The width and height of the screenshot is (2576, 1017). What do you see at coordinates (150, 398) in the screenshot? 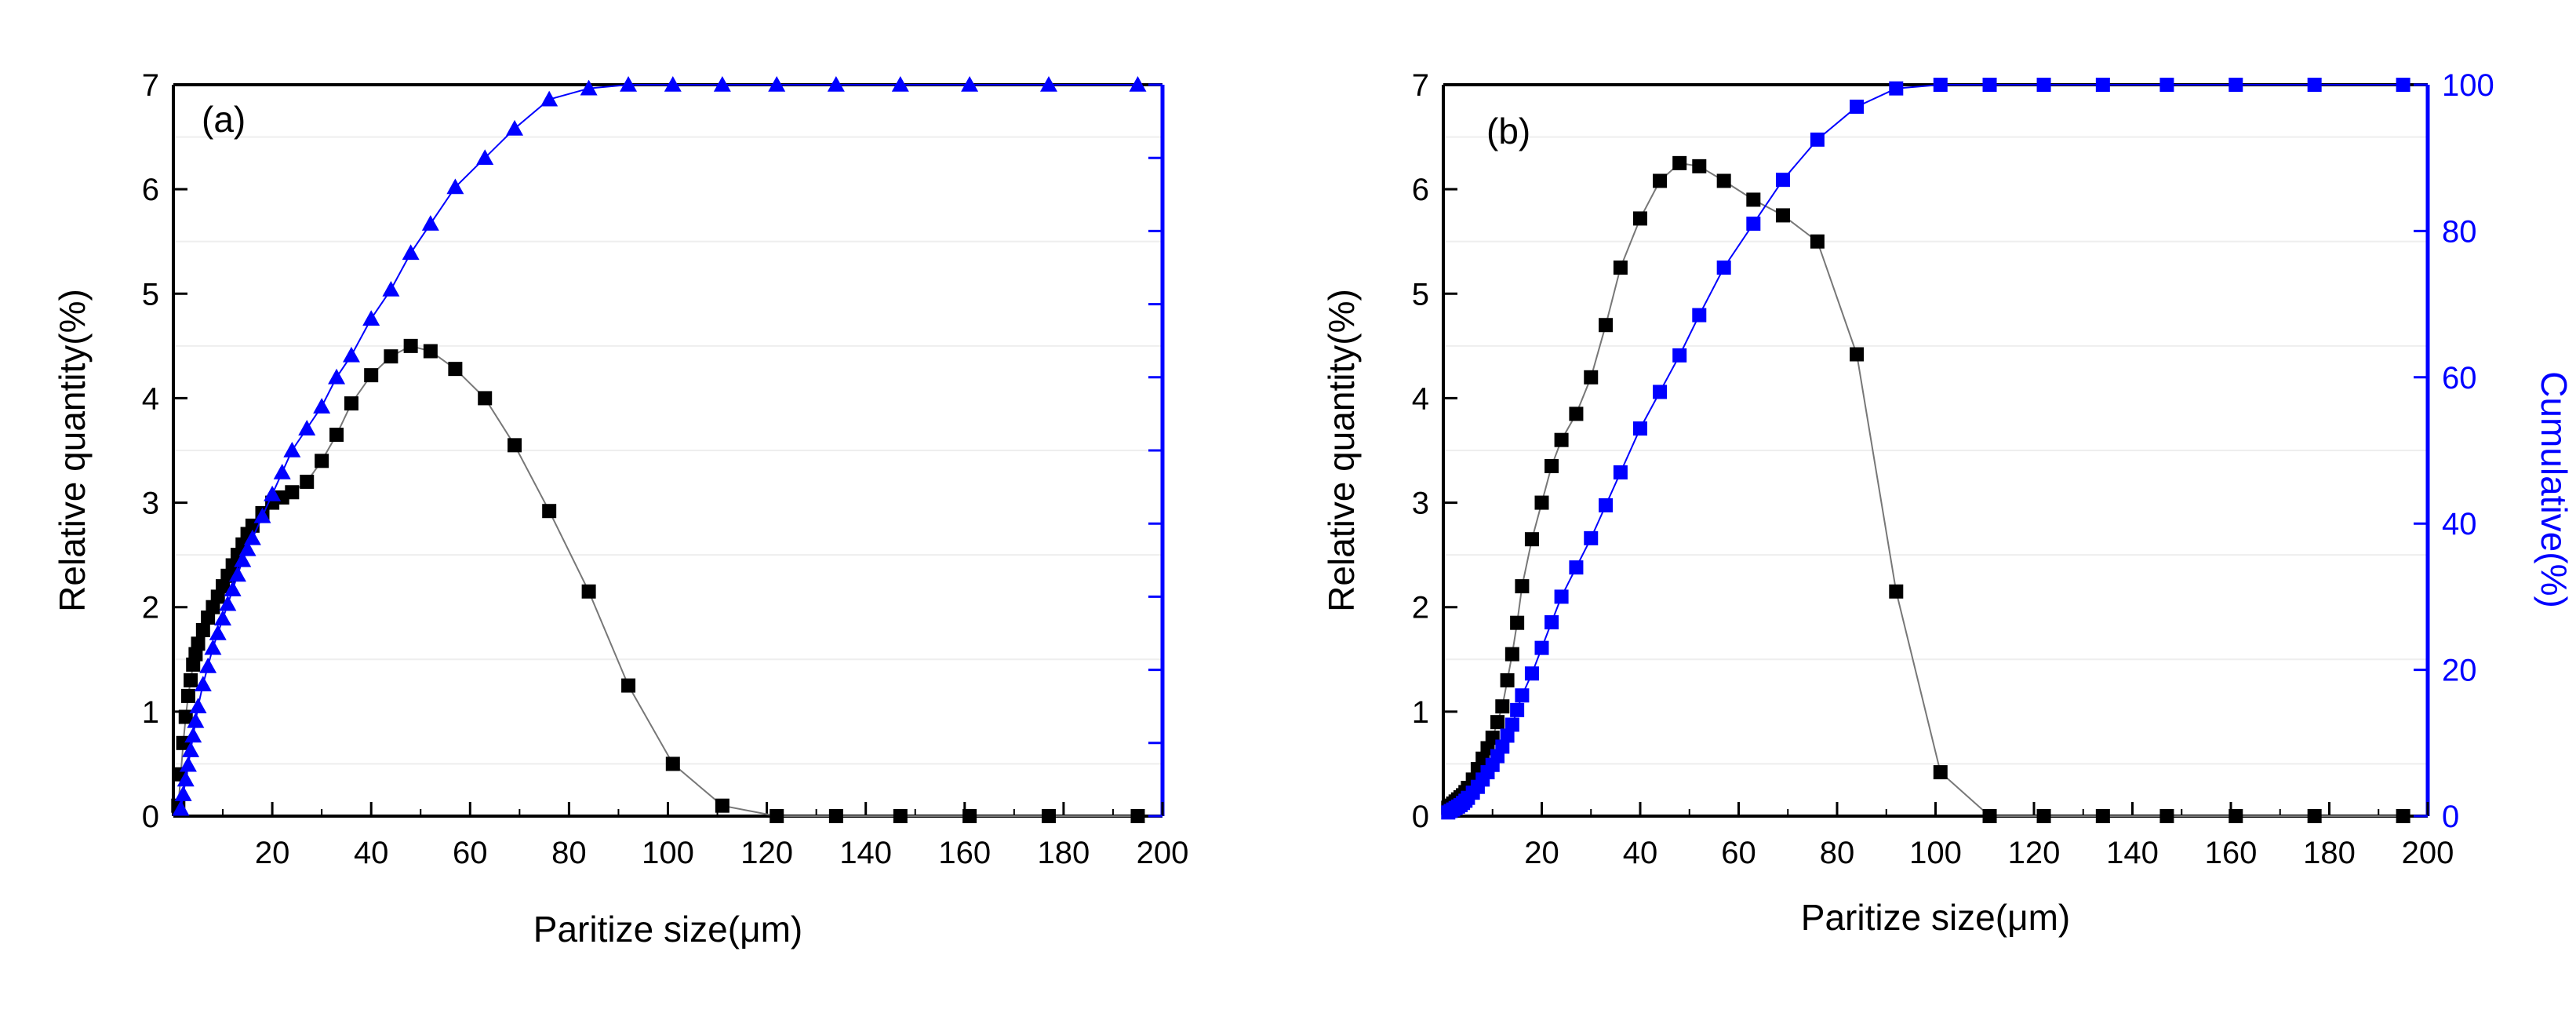
I see `y-tick-label: 4` at bounding box center [150, 398].